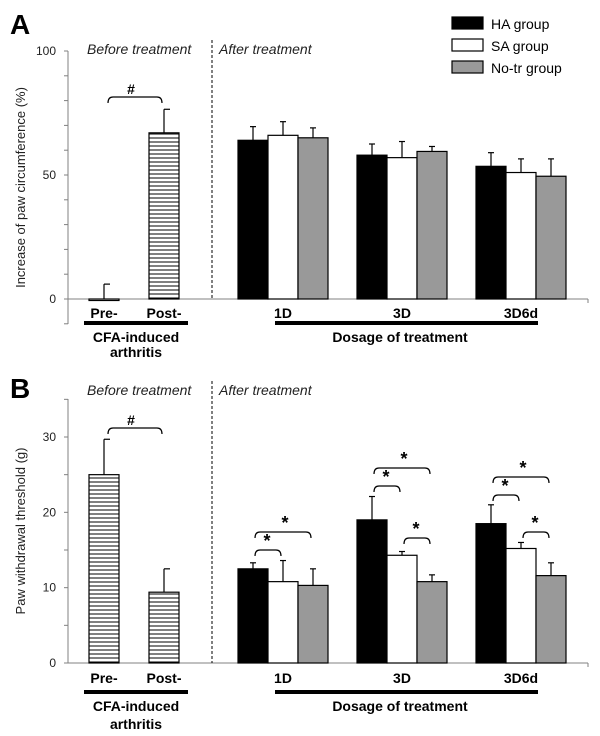  What do you see at coordinates (20, 187) in the screenshot?
I see `y-axis-label: Increase of paw circumference (%)` at bounding box center [20, 187].